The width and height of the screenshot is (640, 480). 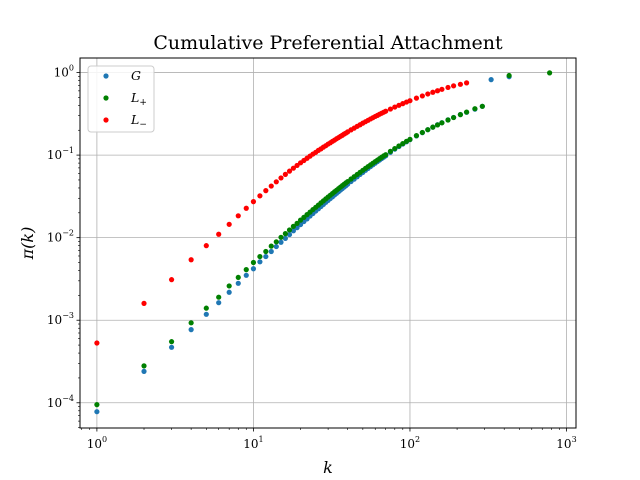 What do you see at coordinates (328, 43) in the screenshot?
I see `chart-title: Cumulative Preferential Attachment` at bounding box center [328, 43].